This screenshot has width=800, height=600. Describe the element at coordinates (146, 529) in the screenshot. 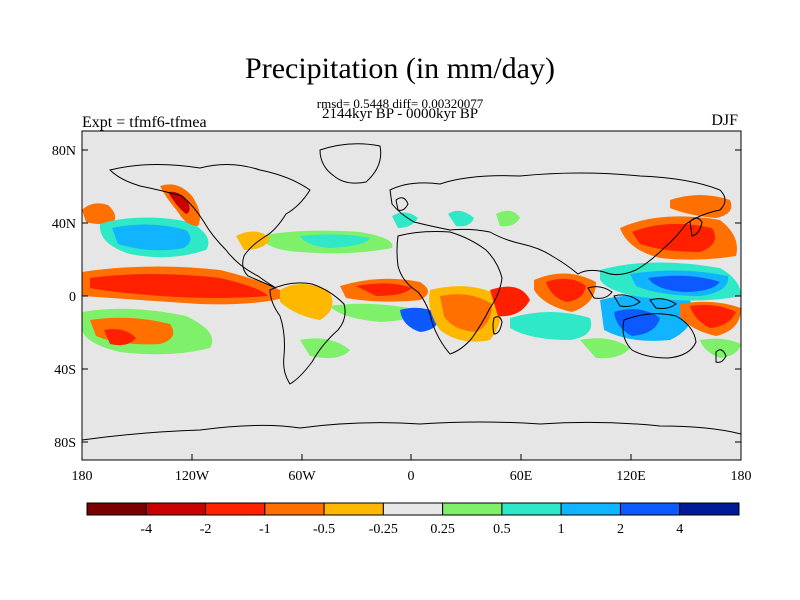

I see `colorbar-label: -4` at that location.